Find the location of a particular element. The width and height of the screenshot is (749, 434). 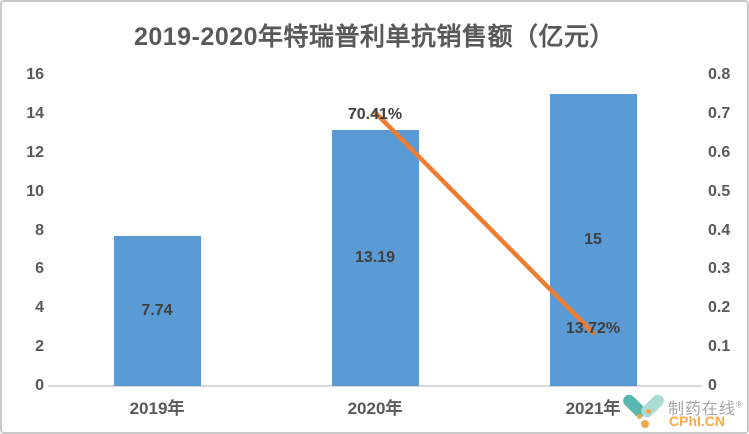

y-axis-left-tick: 12 is located at coordinates (35, 152).